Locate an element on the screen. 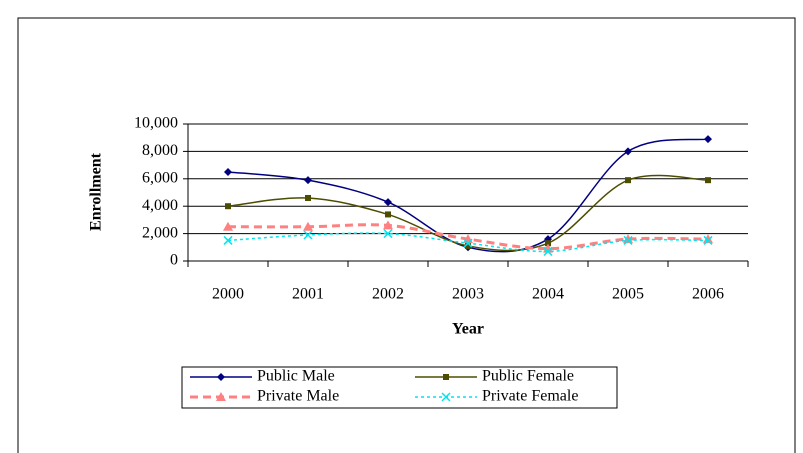 The image size is (803, 453). y-tick-label: 8,000 is located at coordinates (160, 150).